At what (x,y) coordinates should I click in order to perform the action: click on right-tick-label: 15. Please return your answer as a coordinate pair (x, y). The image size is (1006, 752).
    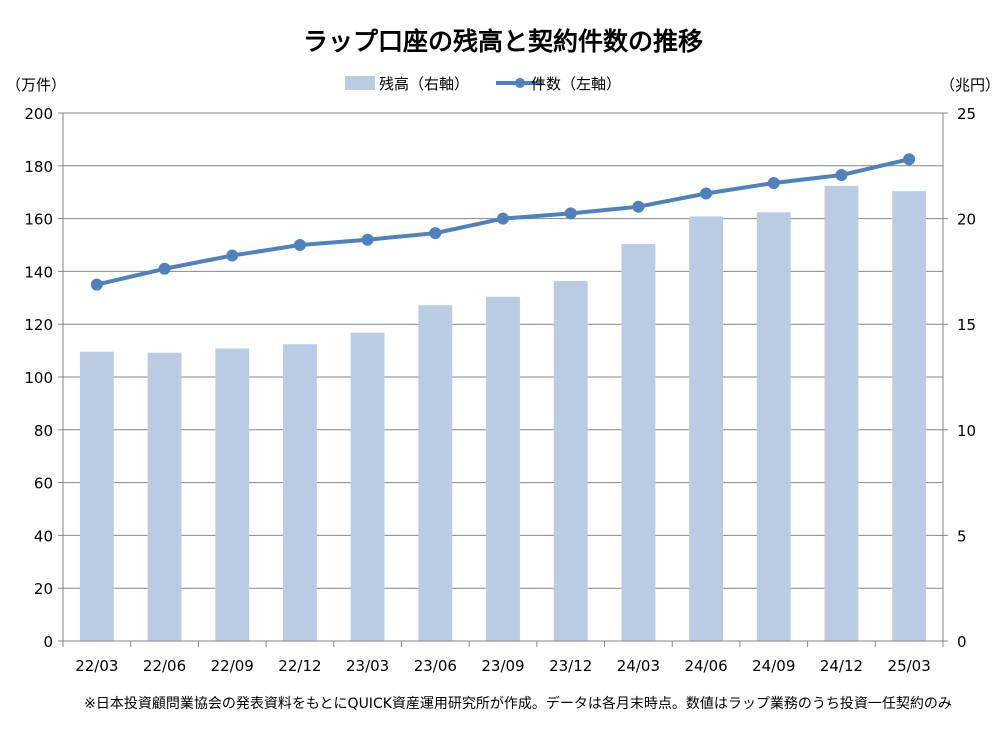
    Looking at the image, I should click on (966, 325).